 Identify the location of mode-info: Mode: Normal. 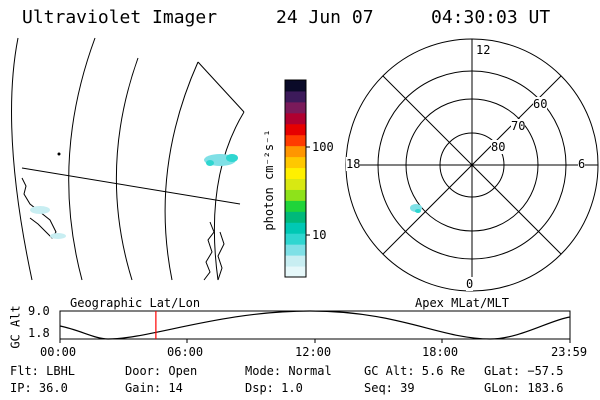
(288, 371).